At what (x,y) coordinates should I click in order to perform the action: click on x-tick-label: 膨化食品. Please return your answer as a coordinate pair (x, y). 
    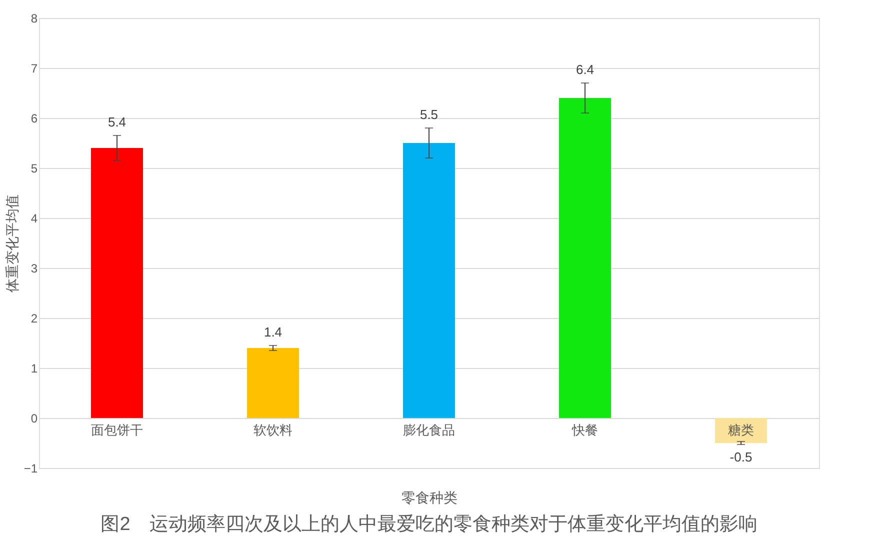
    Looking at the image, I should click on (429, 430).